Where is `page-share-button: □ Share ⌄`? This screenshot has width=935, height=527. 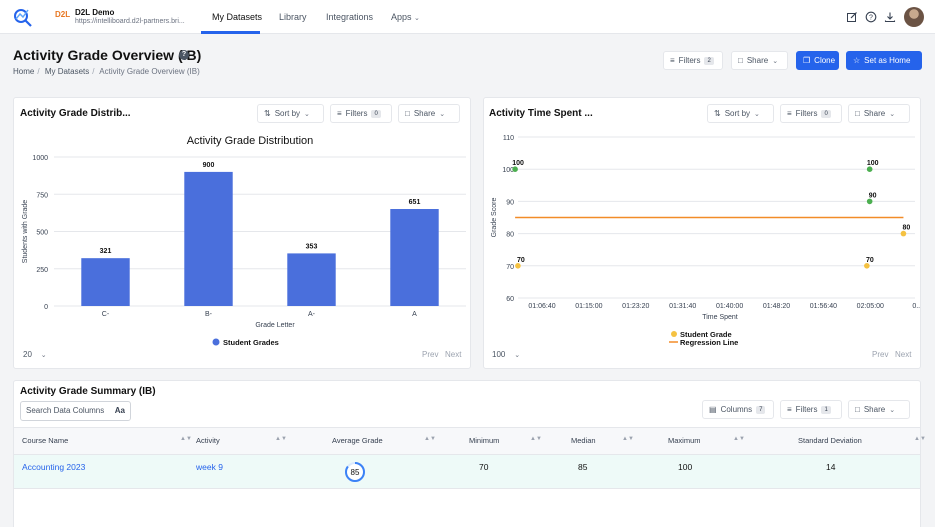 page-share-button: □ Share ⌄ is located at coordinates (759, 60).